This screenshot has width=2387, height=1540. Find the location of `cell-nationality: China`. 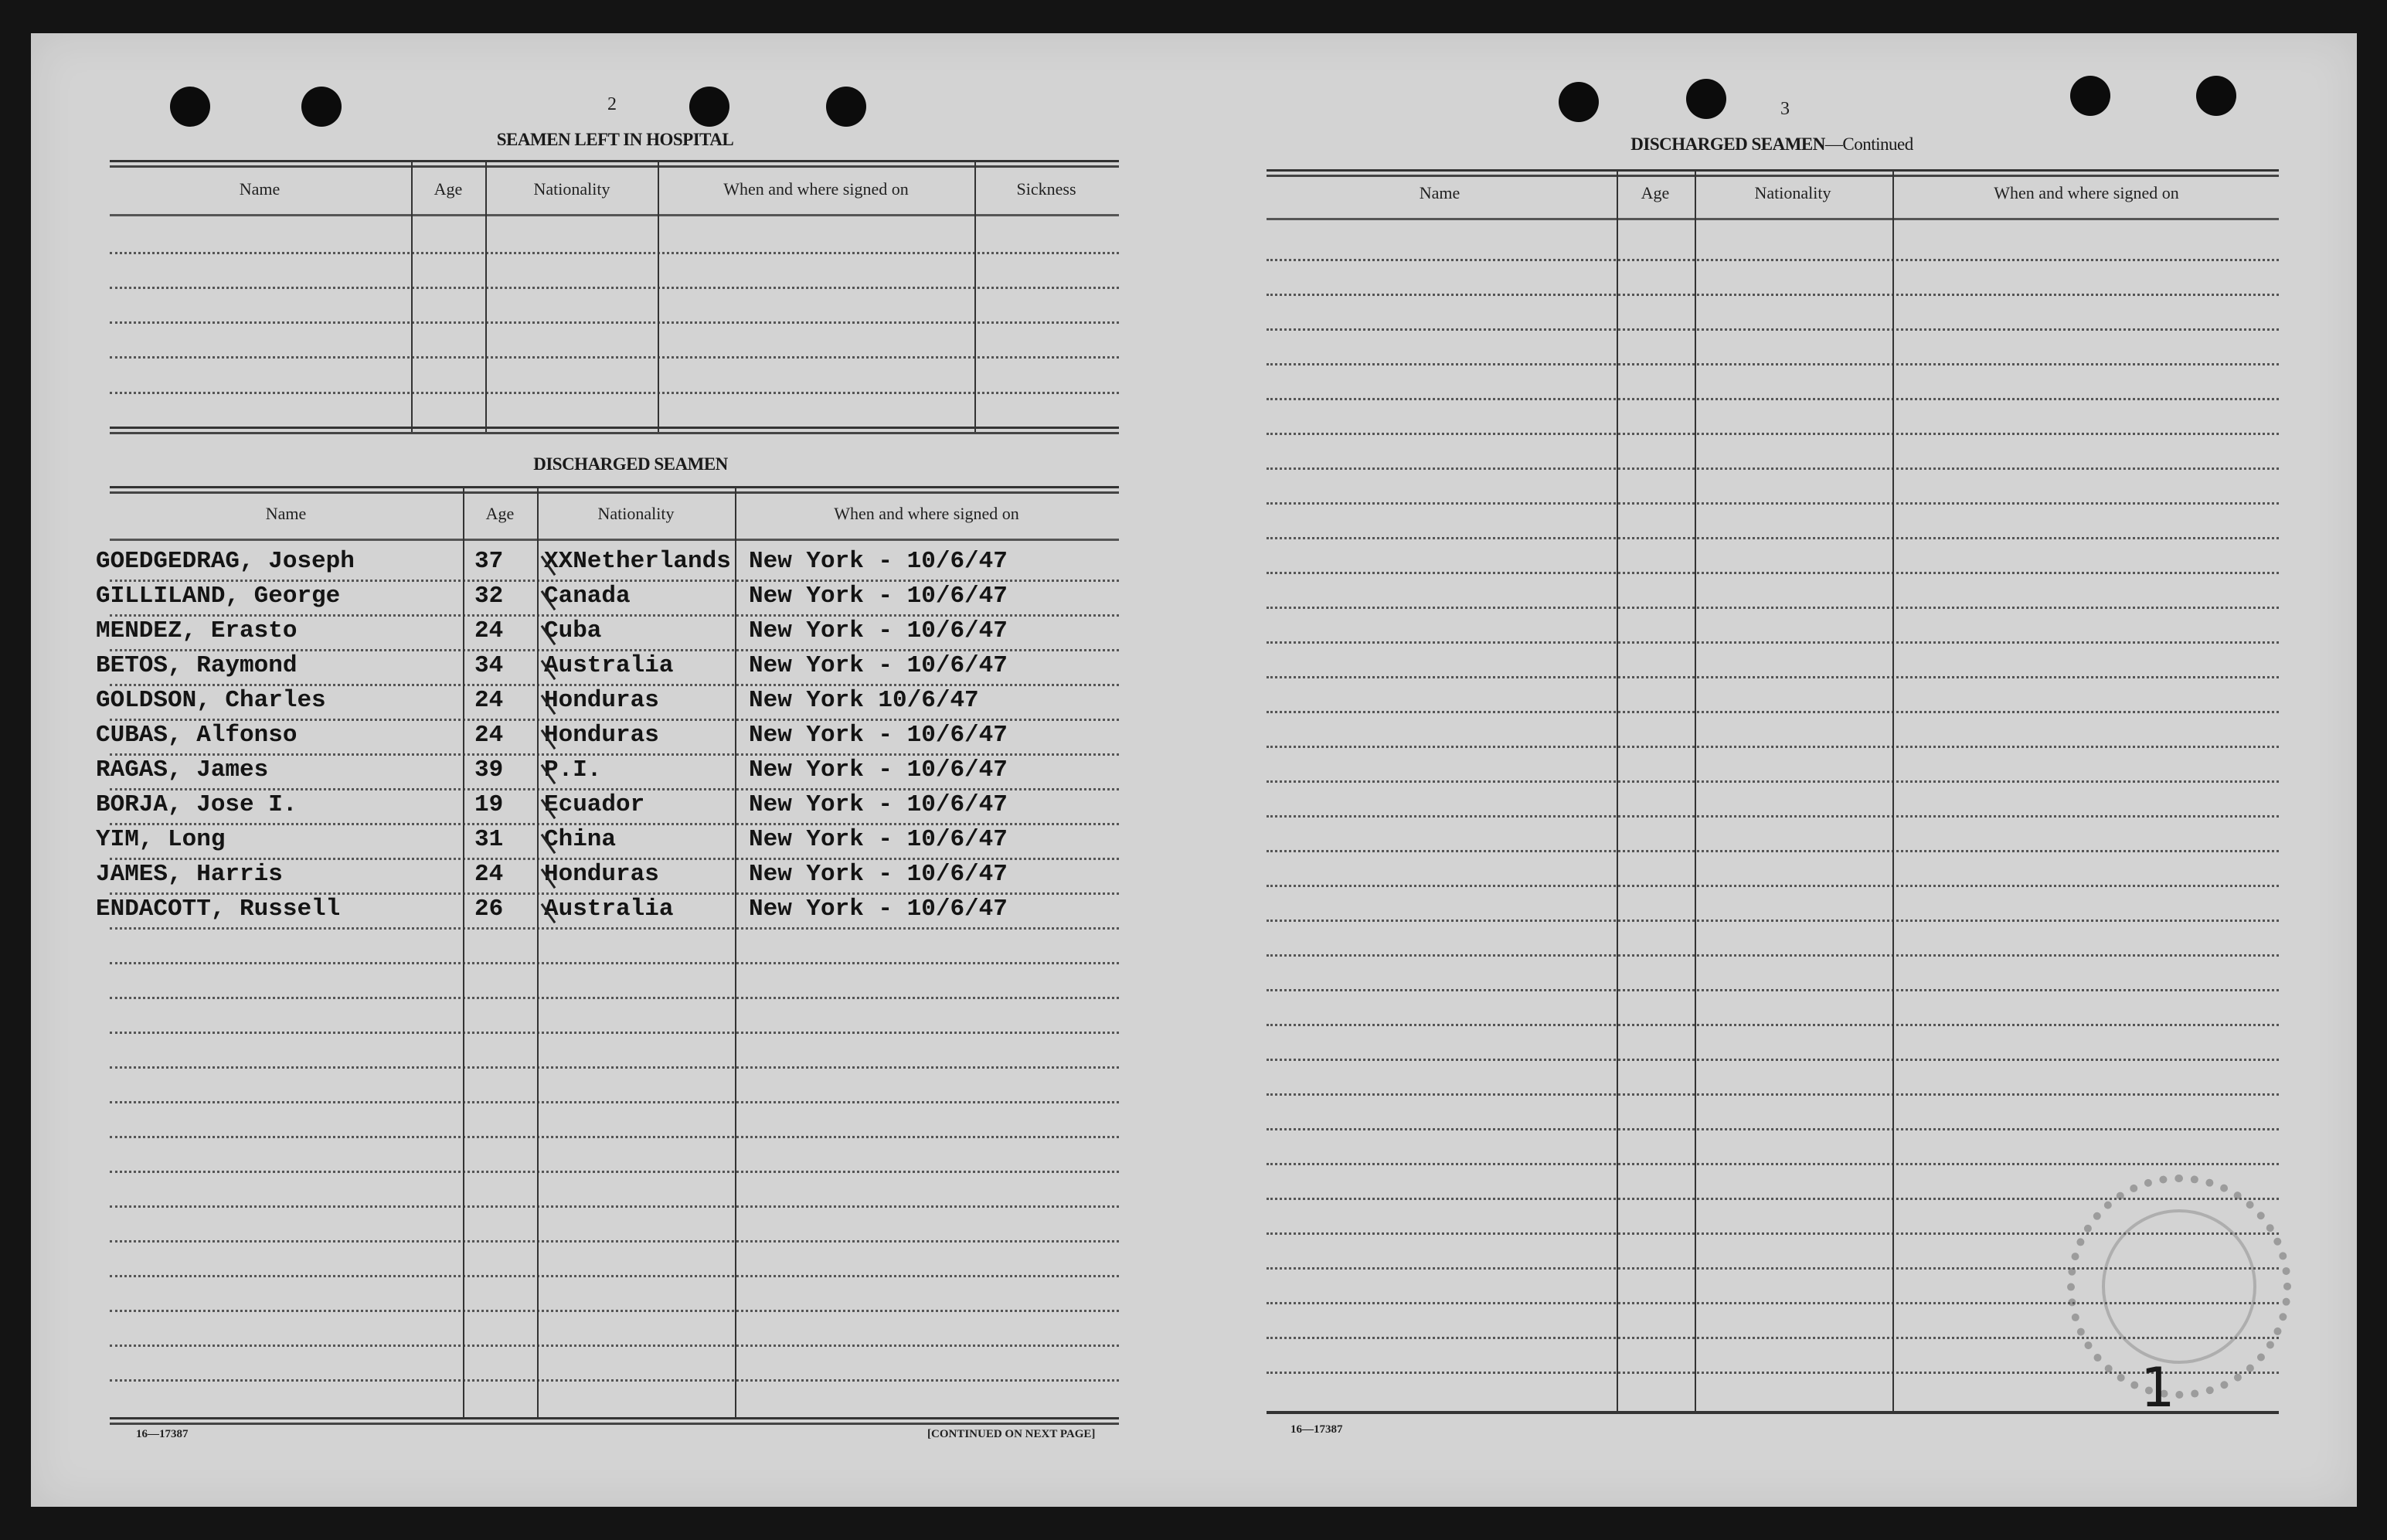

cell-nationality: China is located at coordinates (580, 839).